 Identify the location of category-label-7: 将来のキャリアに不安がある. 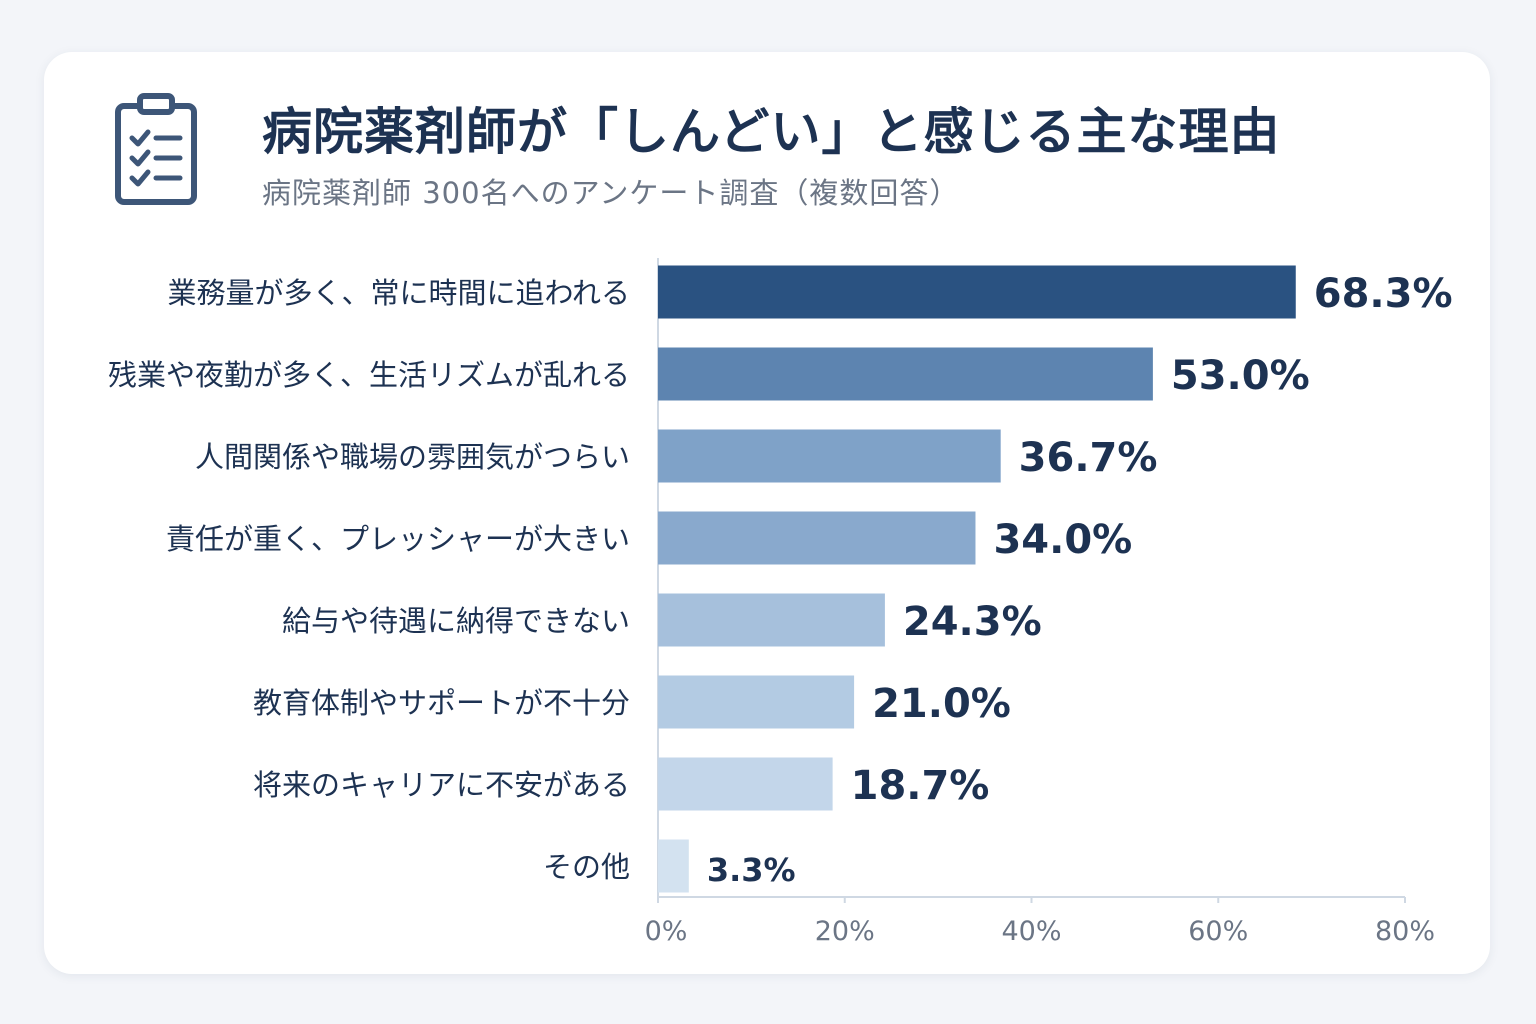
(441, 785).